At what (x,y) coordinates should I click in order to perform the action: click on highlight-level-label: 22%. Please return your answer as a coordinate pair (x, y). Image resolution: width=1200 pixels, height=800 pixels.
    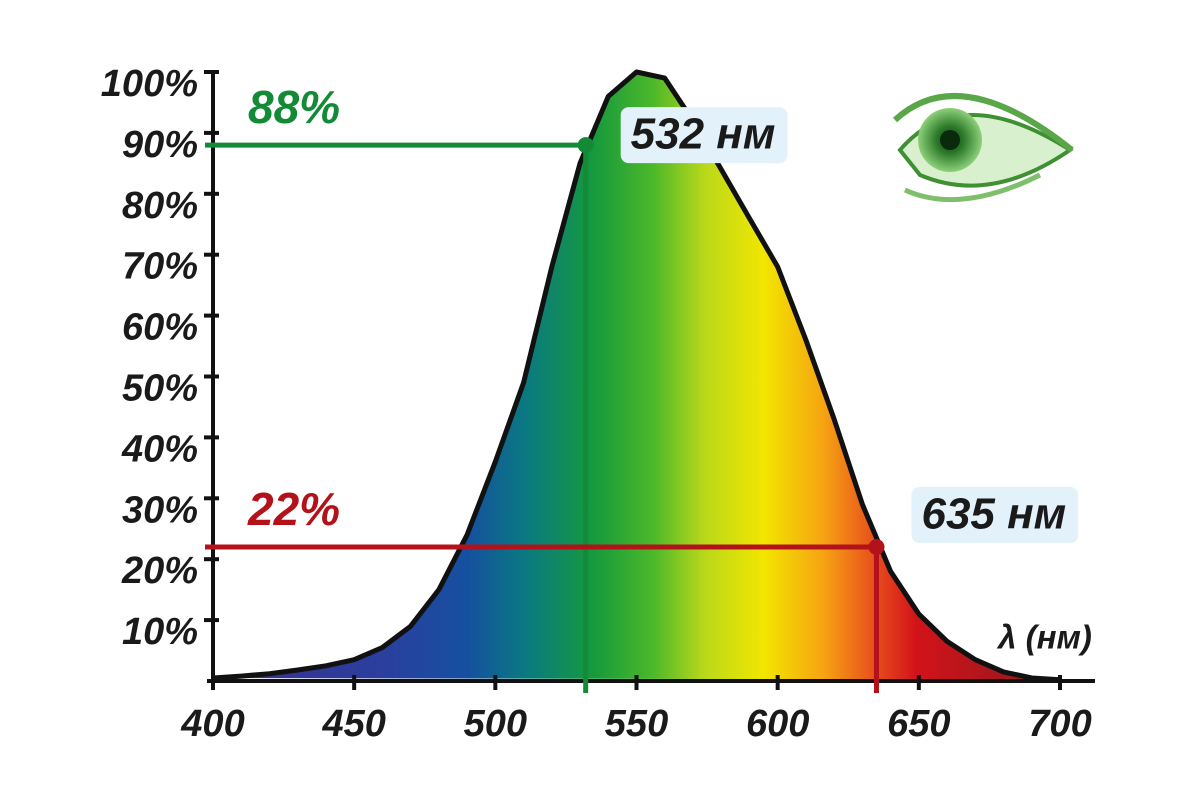
    Looking at the image, I should click on (293, 509).